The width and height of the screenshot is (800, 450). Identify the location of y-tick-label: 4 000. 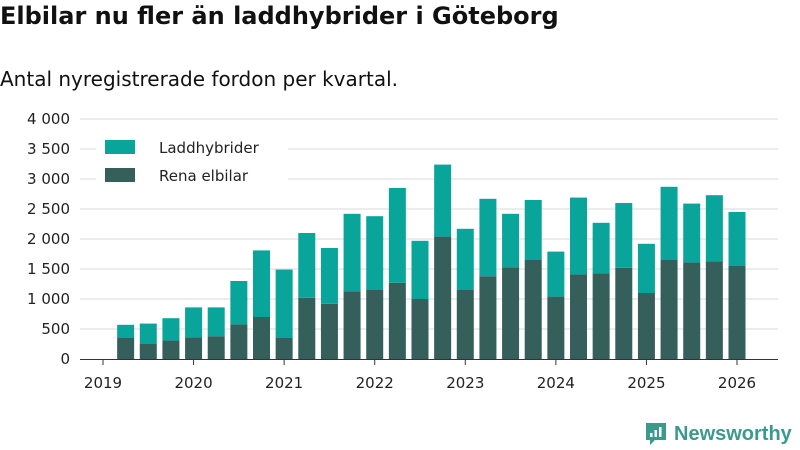
(48, 119).